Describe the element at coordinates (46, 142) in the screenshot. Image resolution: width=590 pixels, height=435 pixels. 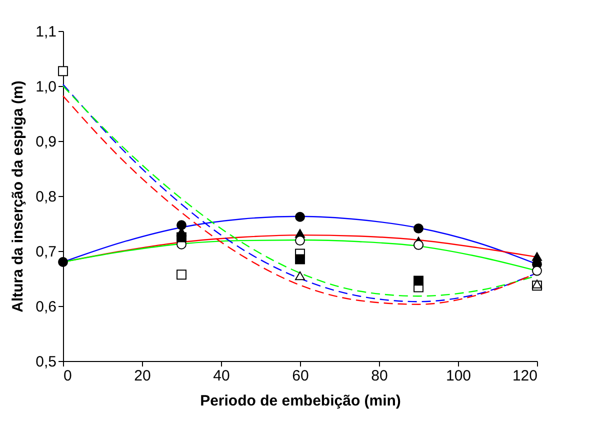
I see `y-tick-label: 0,9` at that location.